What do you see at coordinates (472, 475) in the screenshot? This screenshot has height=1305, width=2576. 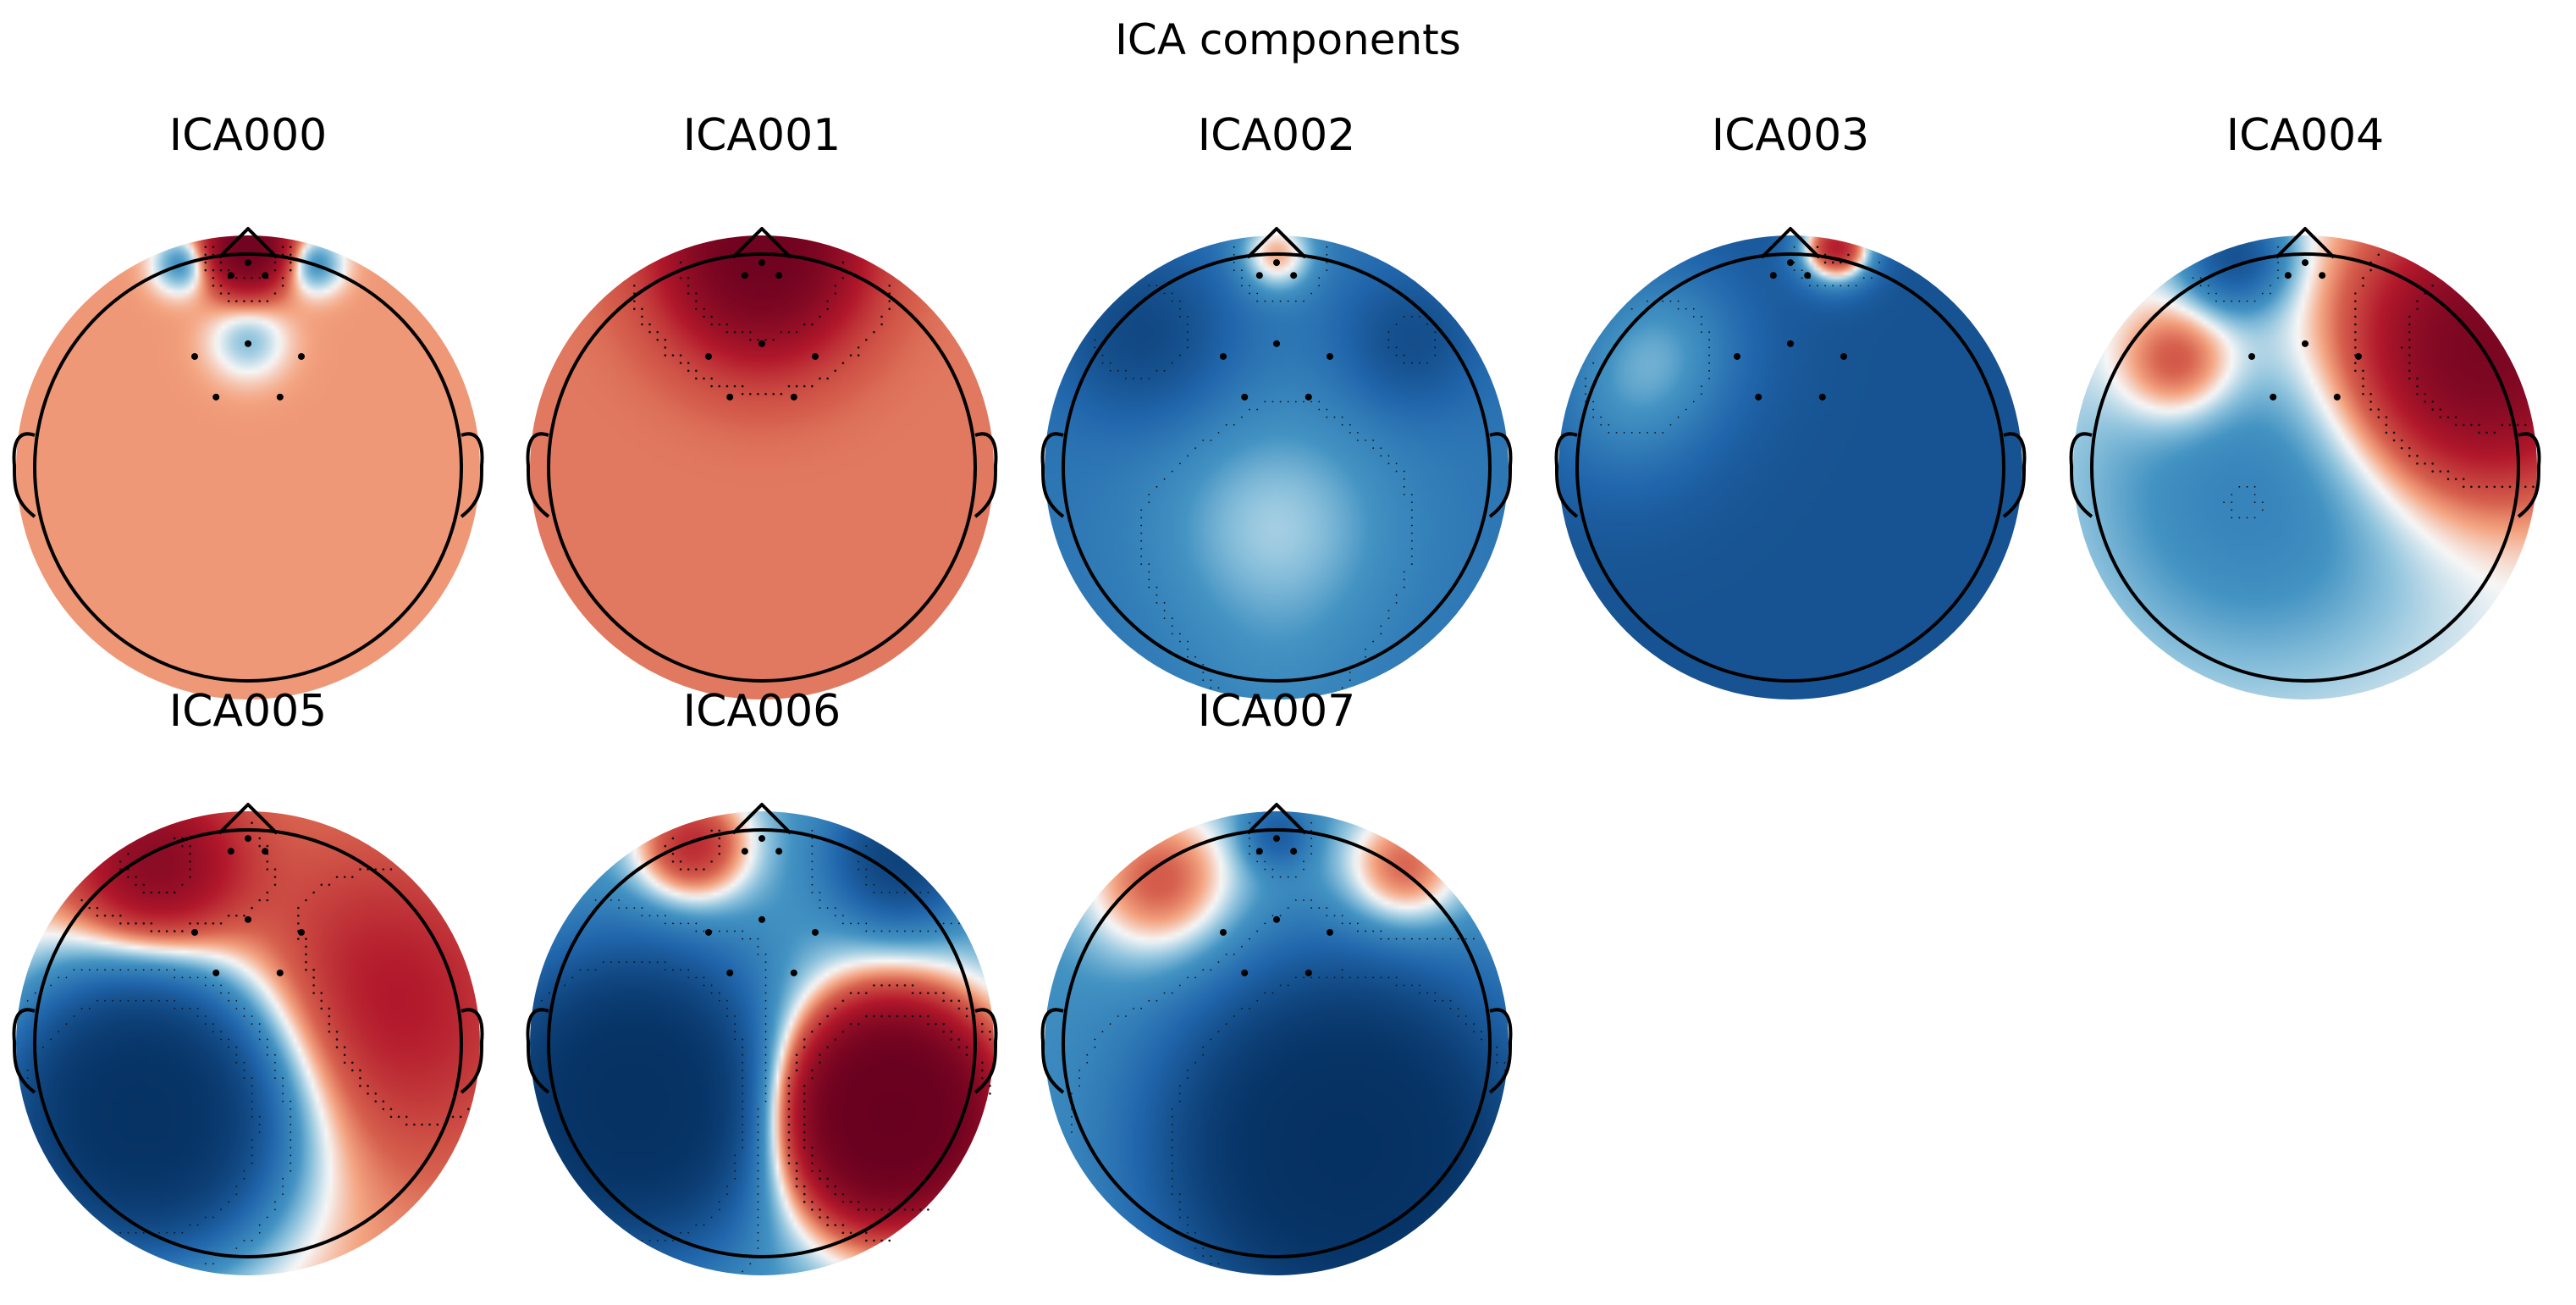 I see `right-ear-outline` at bounding box center [472, 475].